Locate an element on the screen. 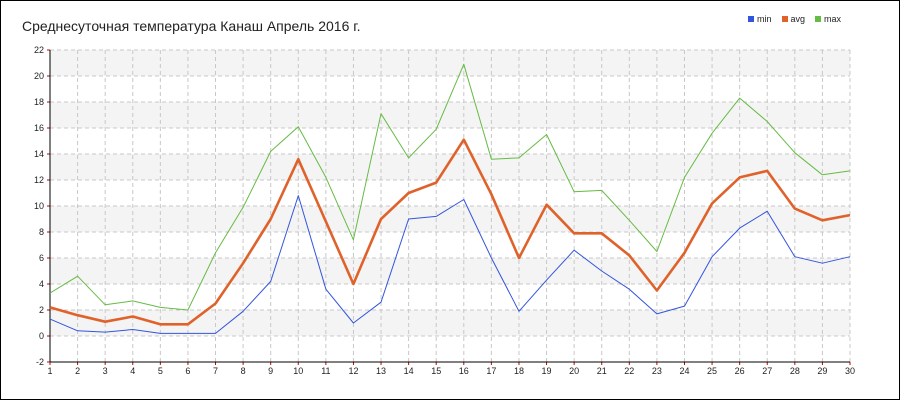  y-tick-label: 18 is located at coordinates (39, 102).